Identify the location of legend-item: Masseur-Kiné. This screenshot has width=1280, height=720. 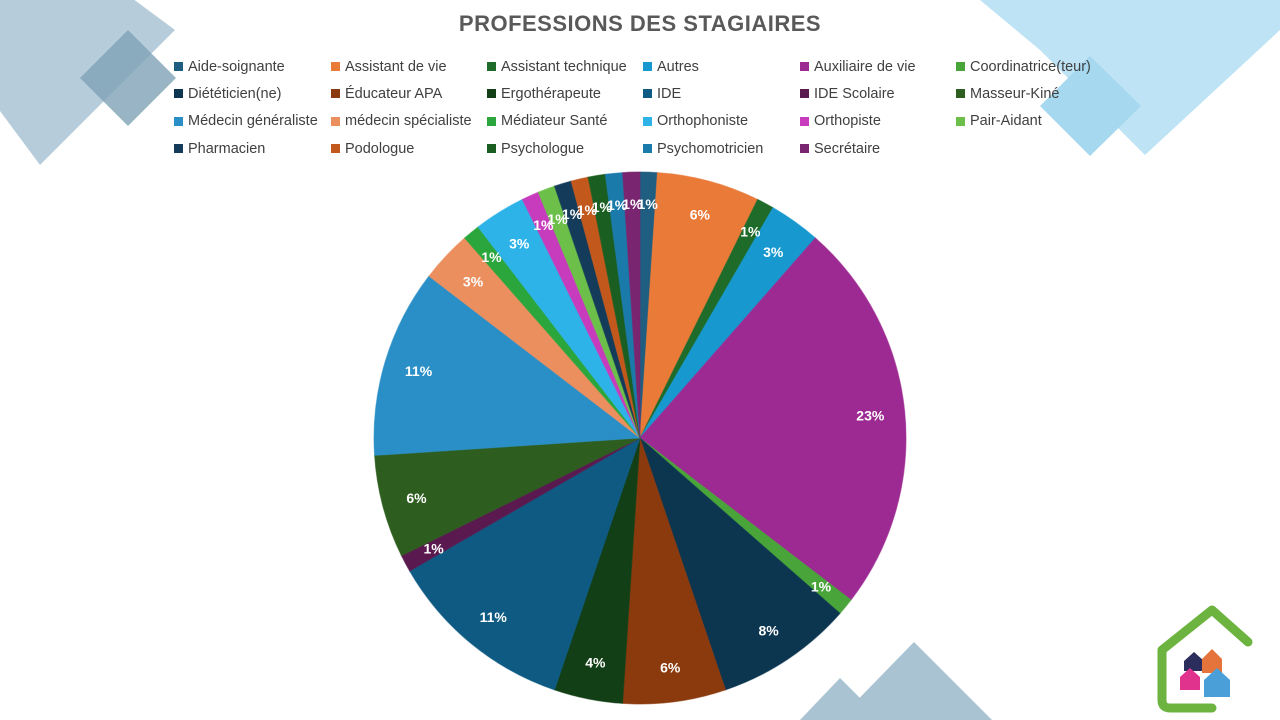
(1035, 93).